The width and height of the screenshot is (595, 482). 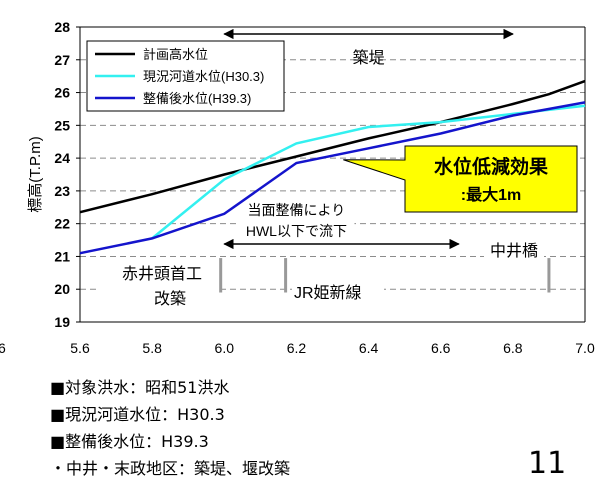 I want to click on y-axis-title: 標高(T.P.m), so click(x=35, y=174).